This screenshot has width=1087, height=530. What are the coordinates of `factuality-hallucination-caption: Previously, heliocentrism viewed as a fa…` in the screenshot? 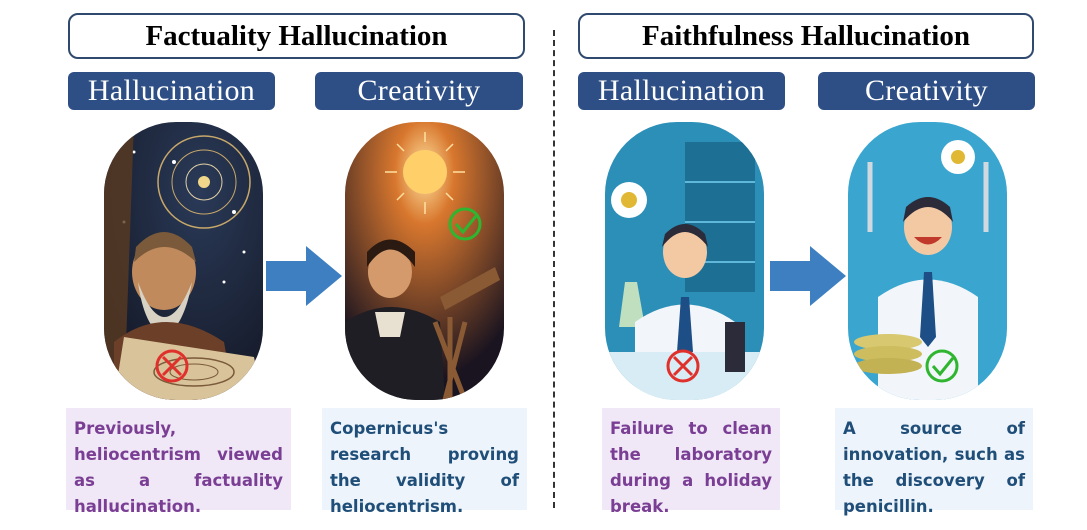 It's located at (178, 462).